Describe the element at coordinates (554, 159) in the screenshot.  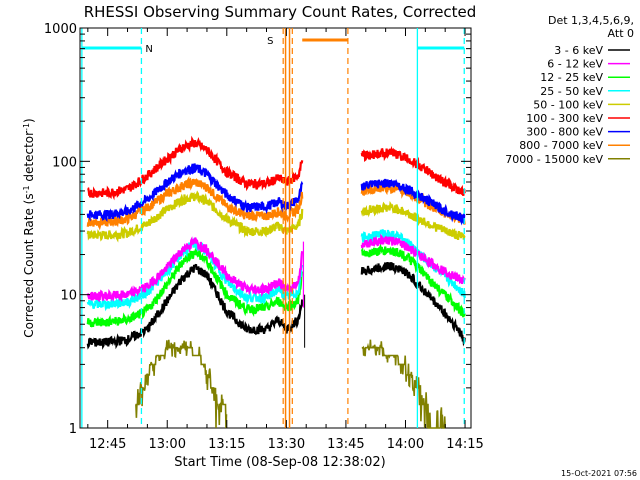
I see `legend-label-7000-15000-kev: 7000 - 15000 keV` at that location.